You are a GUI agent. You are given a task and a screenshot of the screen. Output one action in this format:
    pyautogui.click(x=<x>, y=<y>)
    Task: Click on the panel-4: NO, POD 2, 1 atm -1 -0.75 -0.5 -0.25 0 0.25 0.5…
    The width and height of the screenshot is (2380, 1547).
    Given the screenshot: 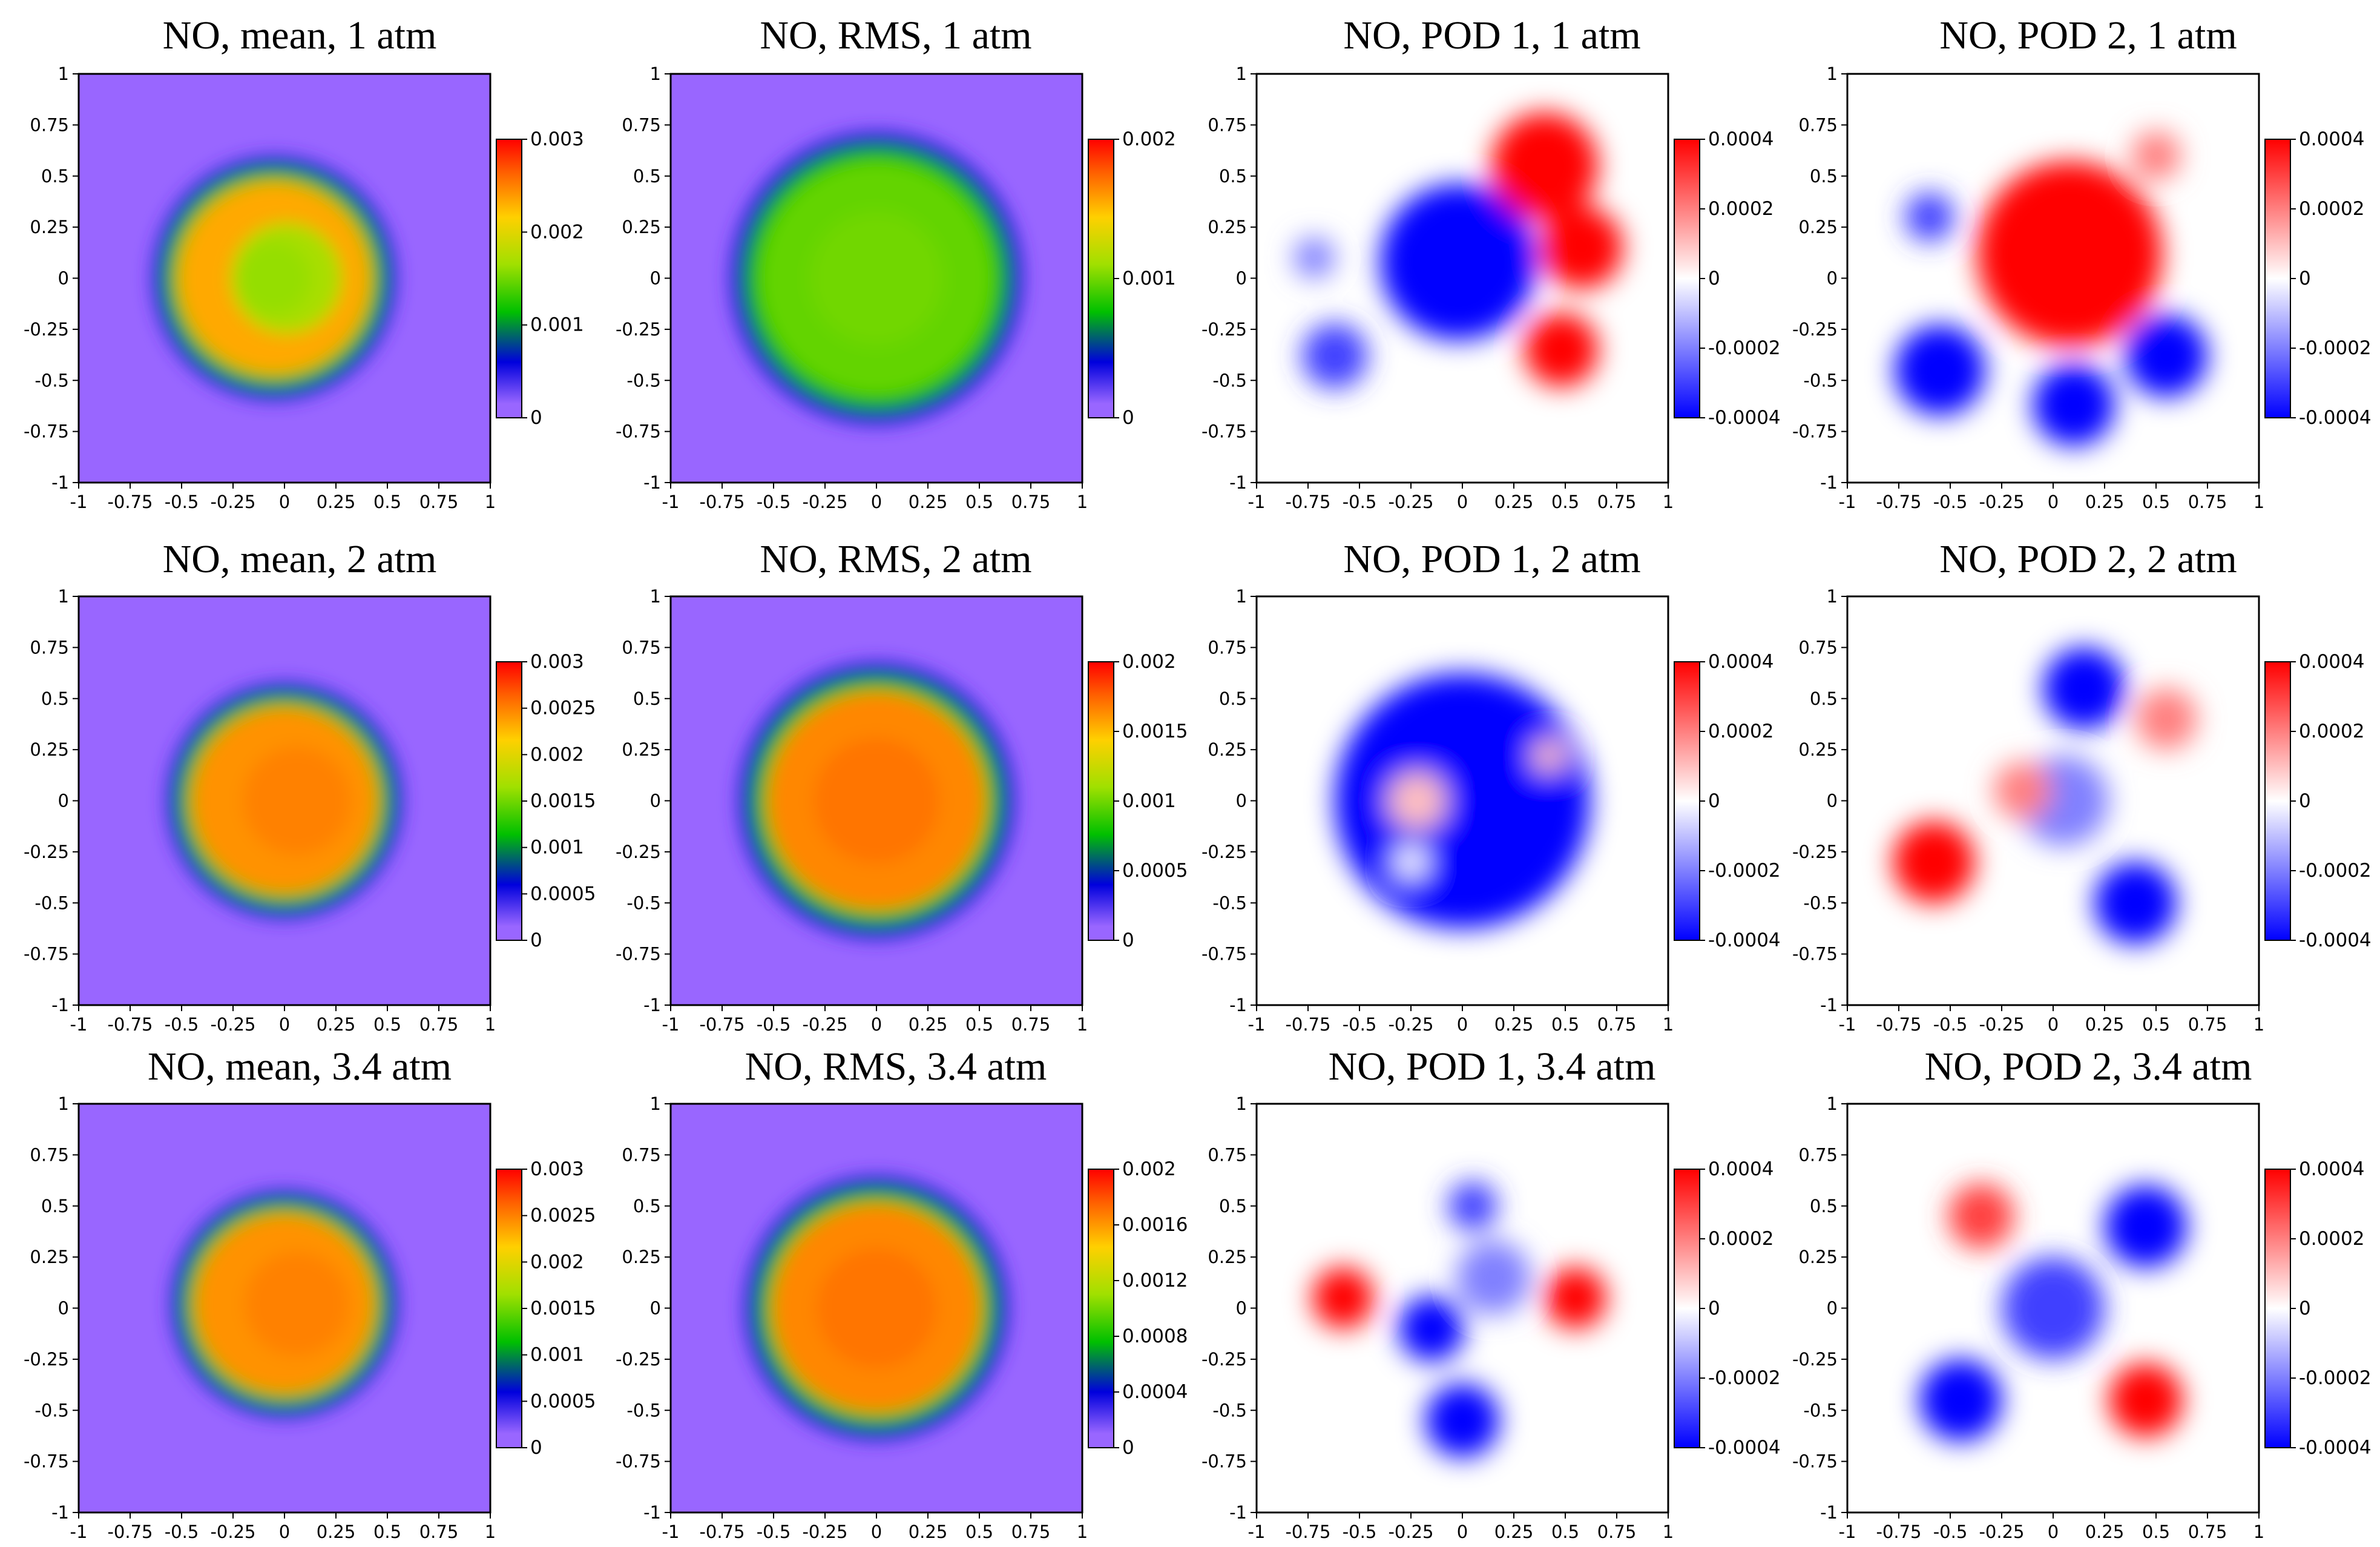 What is the action you would take?
    pyautogui.click(x=2082, y=262)
    